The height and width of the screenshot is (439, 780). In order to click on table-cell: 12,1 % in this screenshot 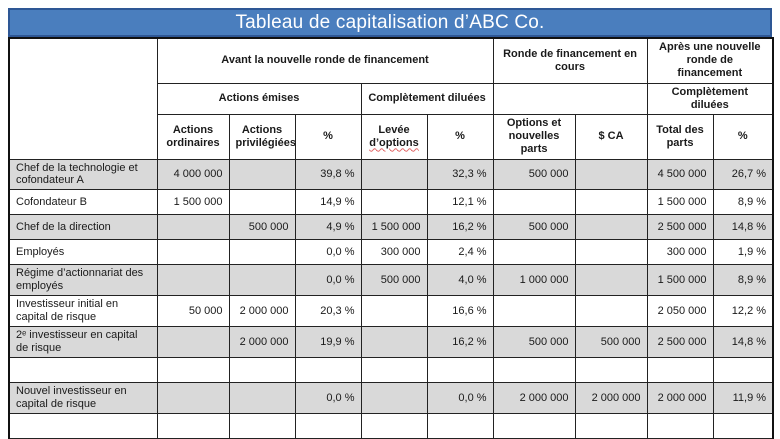, I will do `click(460, 202)`.